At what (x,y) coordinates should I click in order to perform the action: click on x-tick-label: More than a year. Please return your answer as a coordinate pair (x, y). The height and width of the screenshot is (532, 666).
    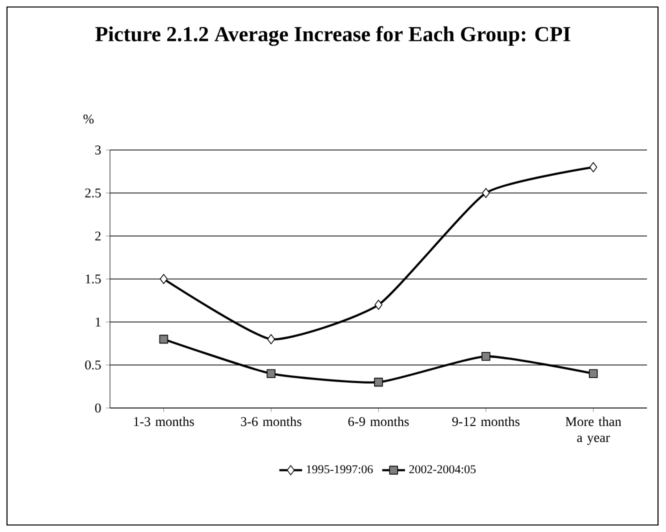
    Looking at the image, I should click on (594, 430).